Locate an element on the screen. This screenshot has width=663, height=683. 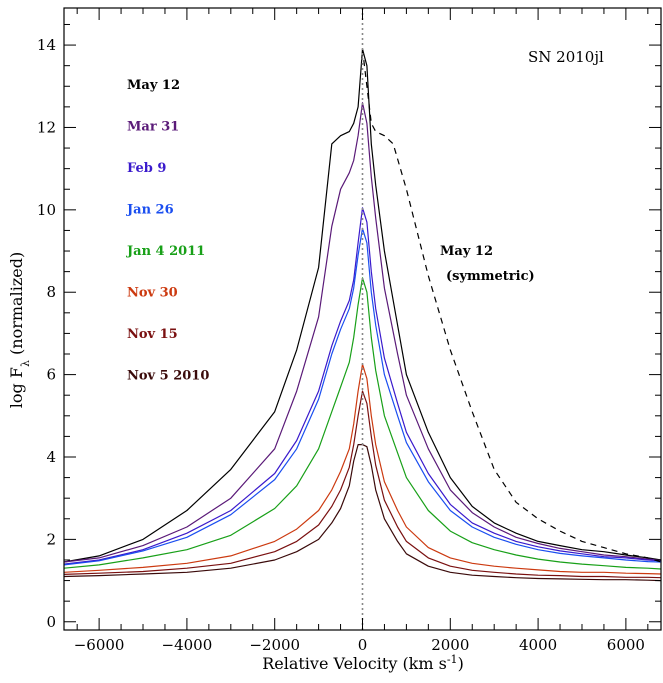
x-axis-label: Relative Velocity (km s-1) is located at coordinates (363, 663).